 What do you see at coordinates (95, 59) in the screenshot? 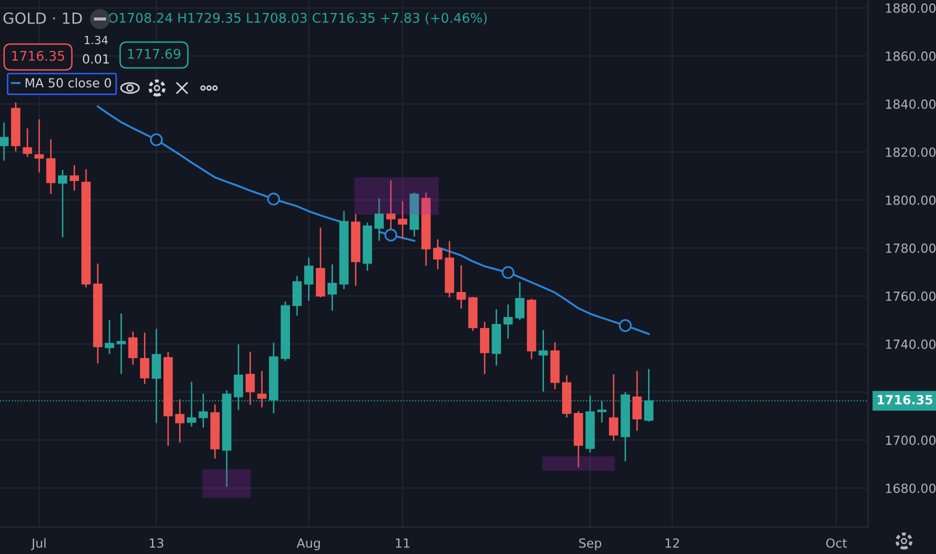
I see `annotation: 0.01` at bounding box center [95, 59].